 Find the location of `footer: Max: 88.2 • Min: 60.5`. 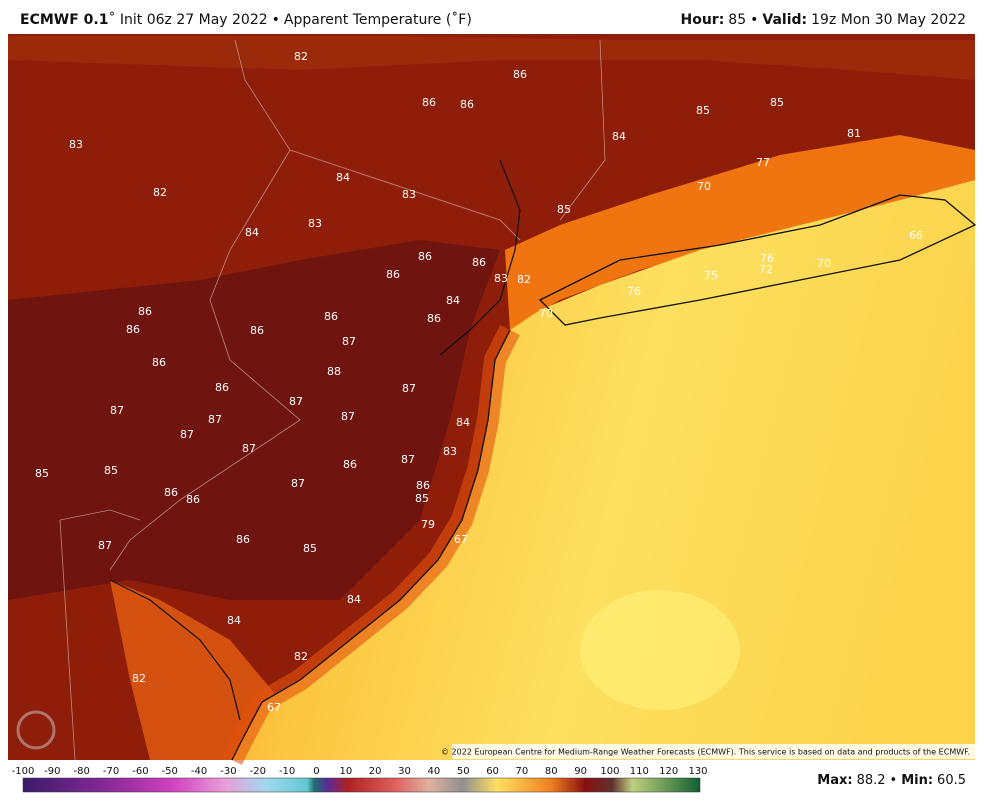

footer: Max: 88.2 • Min: 60.5 is located at coordinates (891, 780).